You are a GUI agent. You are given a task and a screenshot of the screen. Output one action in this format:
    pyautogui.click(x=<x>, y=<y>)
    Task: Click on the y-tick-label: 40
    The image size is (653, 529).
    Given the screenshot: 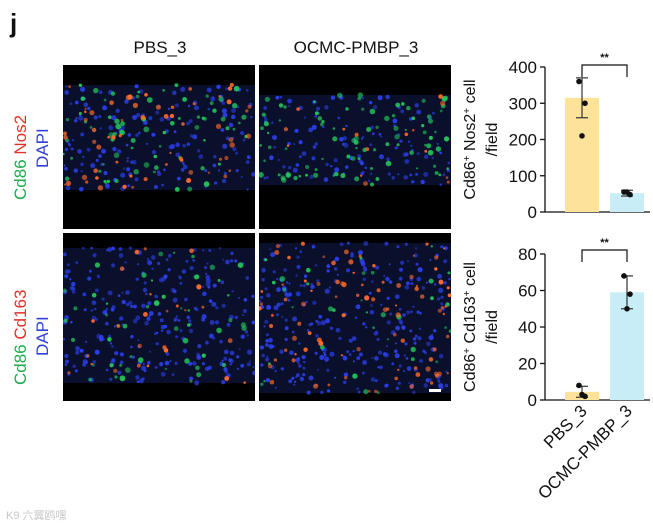 What is the action you would take?
    pyautogui.click(x=527, y=327)
    